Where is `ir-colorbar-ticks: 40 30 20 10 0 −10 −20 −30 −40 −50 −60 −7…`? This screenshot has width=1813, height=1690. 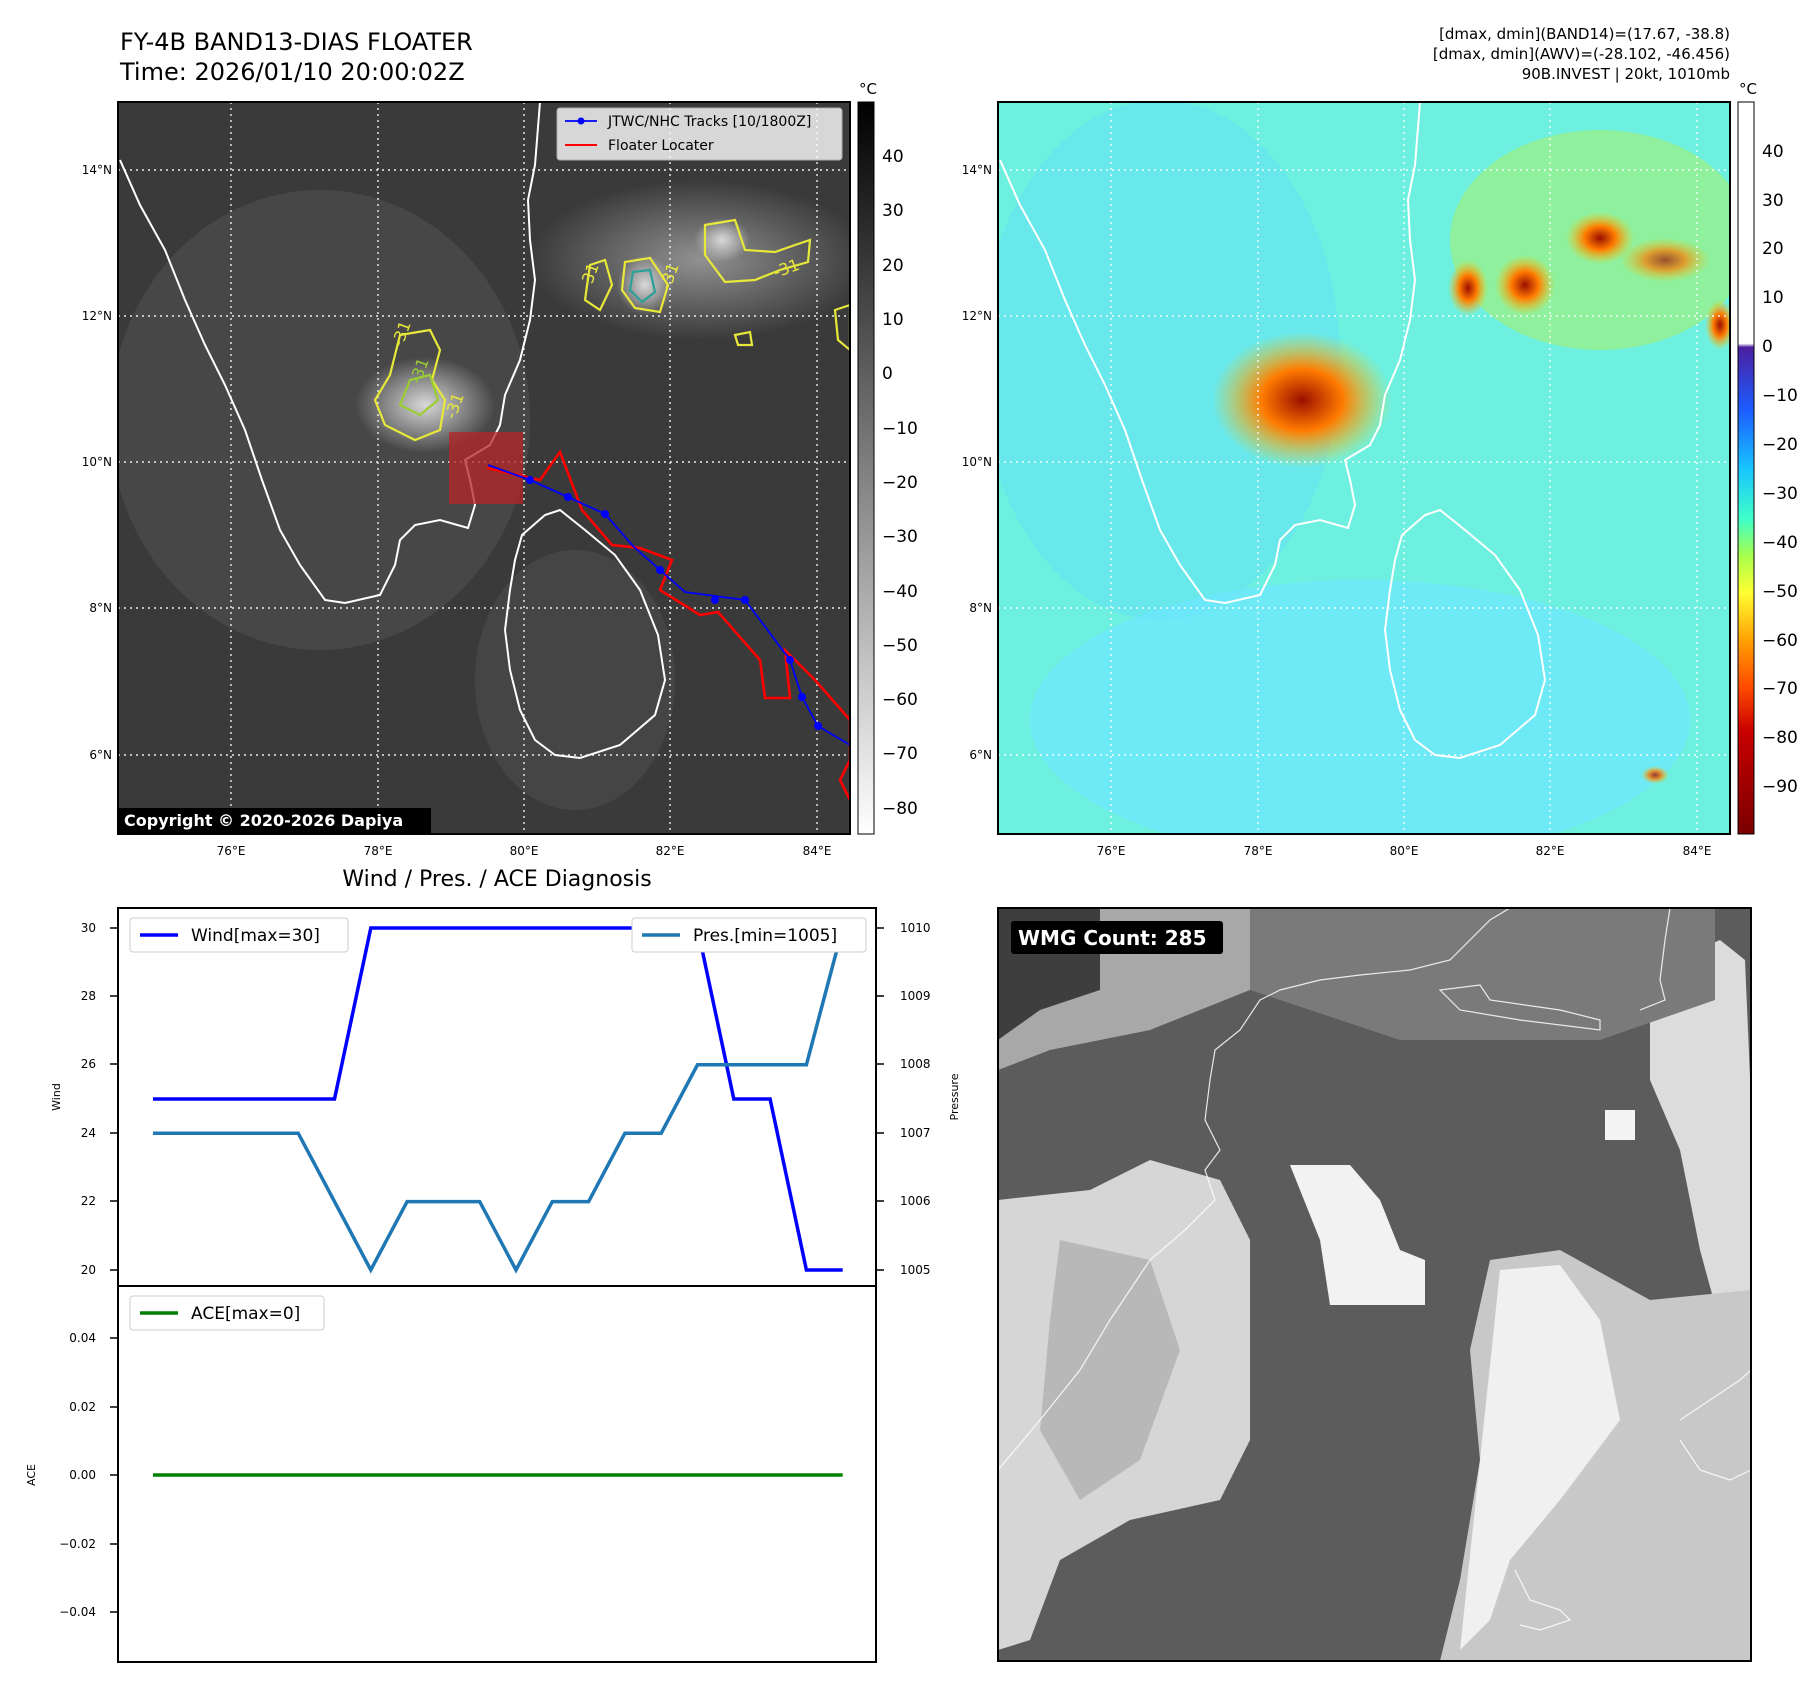 ir-colorbar-ticks: 40 30 20 10 0 −10 −20 −30 −40 −50 −60 −7… is located at coordinates (900, 483).